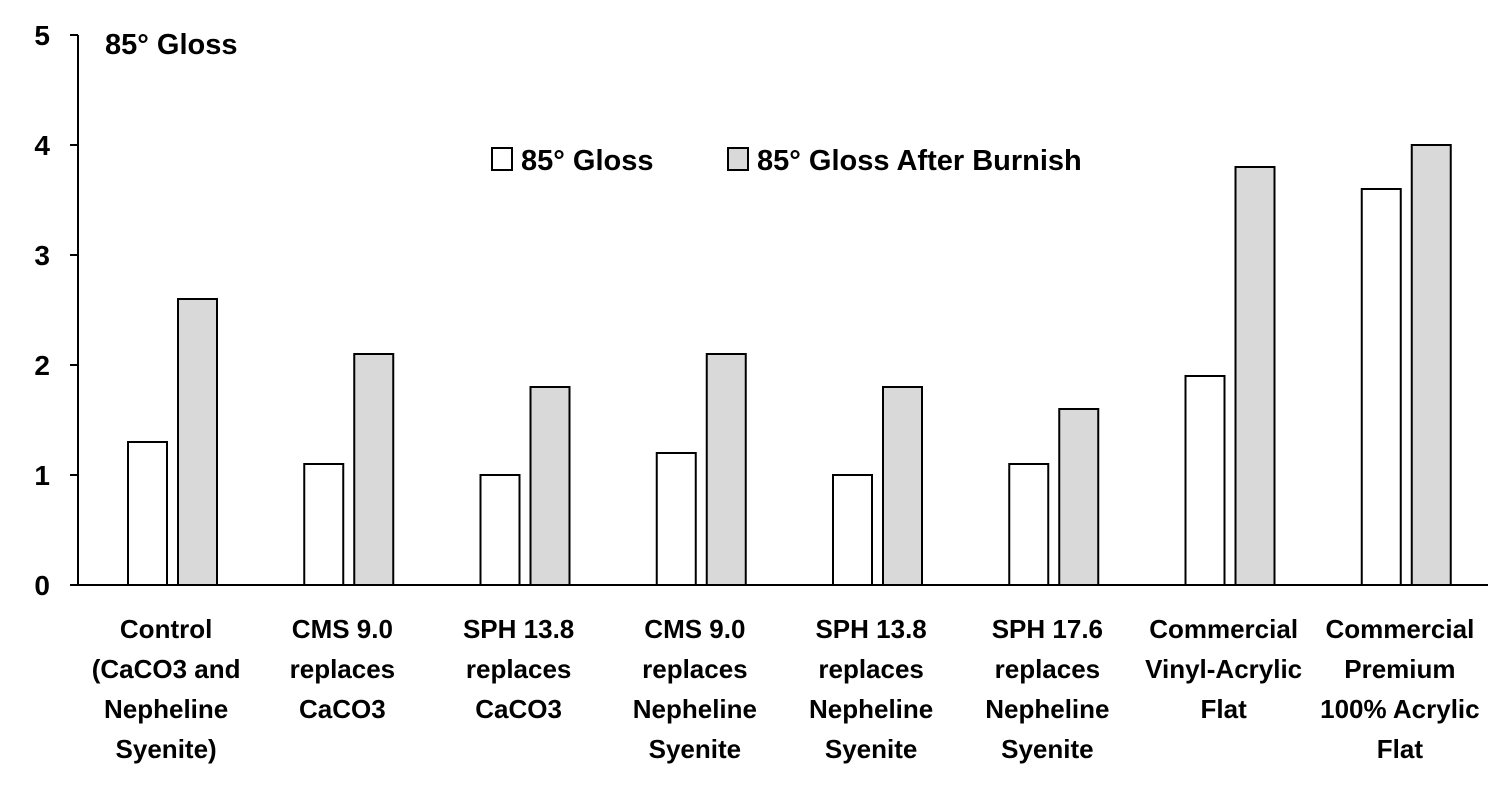 The width and height of the screenshot is (1500, 793). Describe the element at coordinates (42, 255) in the screenshot. I see `y-tick-label: 3` at that location.